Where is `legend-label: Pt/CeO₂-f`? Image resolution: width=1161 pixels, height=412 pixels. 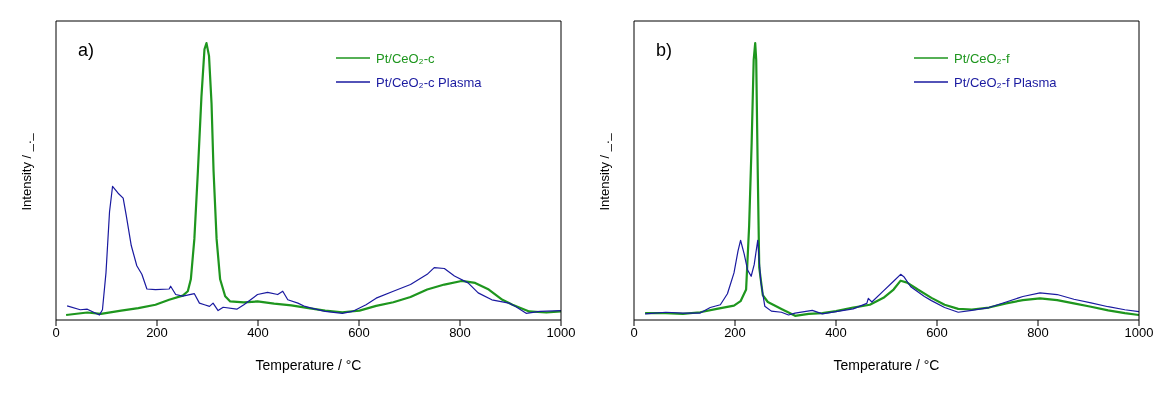 legend-label: Pt/CeO₂-f is located at coordinates (982, 58).